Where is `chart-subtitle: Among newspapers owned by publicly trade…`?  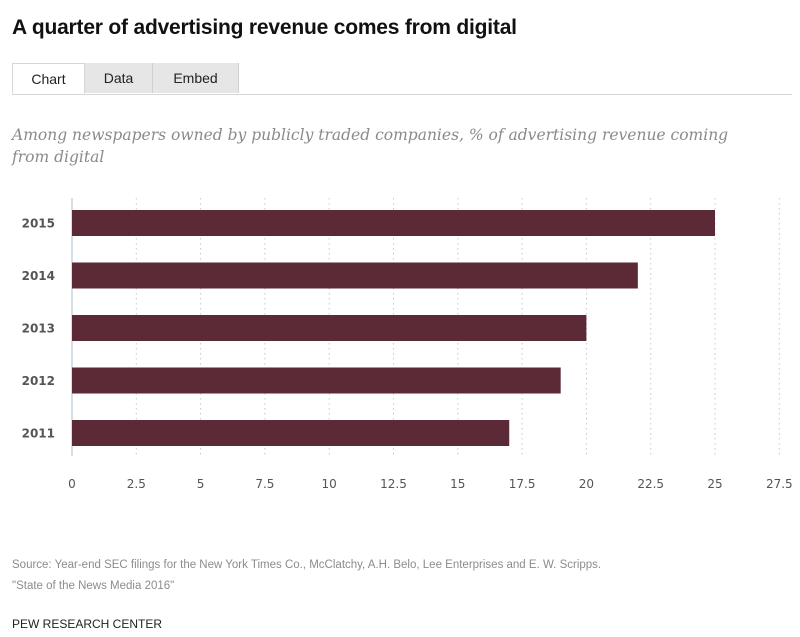
chart-subtitle: Among newspapers owned by publicly trade… is located at coordinates (370, 146).